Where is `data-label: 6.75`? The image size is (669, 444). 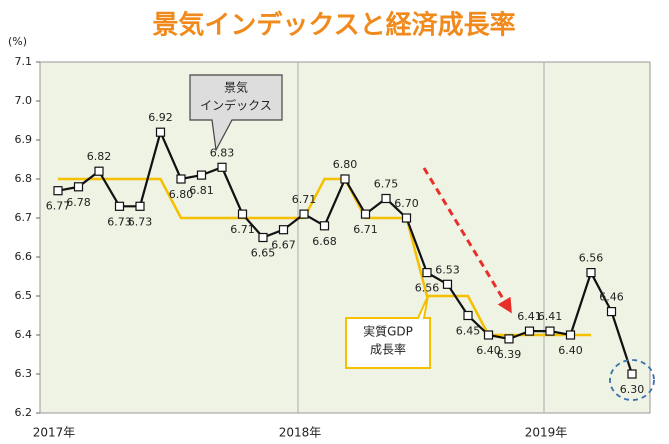
data-label: 6.75 is located at coordinates (386, 184).